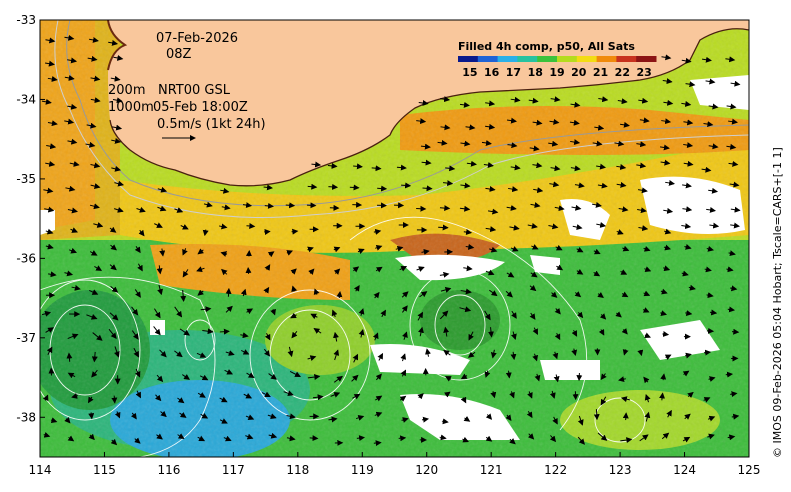 The image size is (791, 492). What do you see at coordinates (200, 107) in the screenshot?
I see `nrt-time-label: 05-Feb 18:00Z` at bounding box center [200, 107].